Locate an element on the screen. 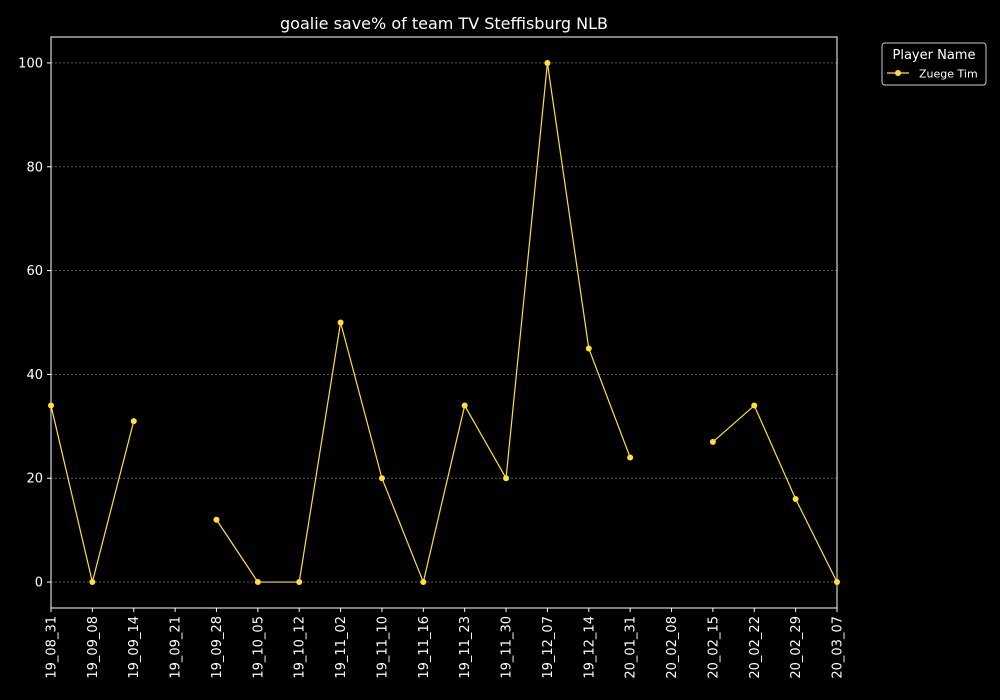  x-tick-label: 20_02_08 is located at coordinates (672, 647).